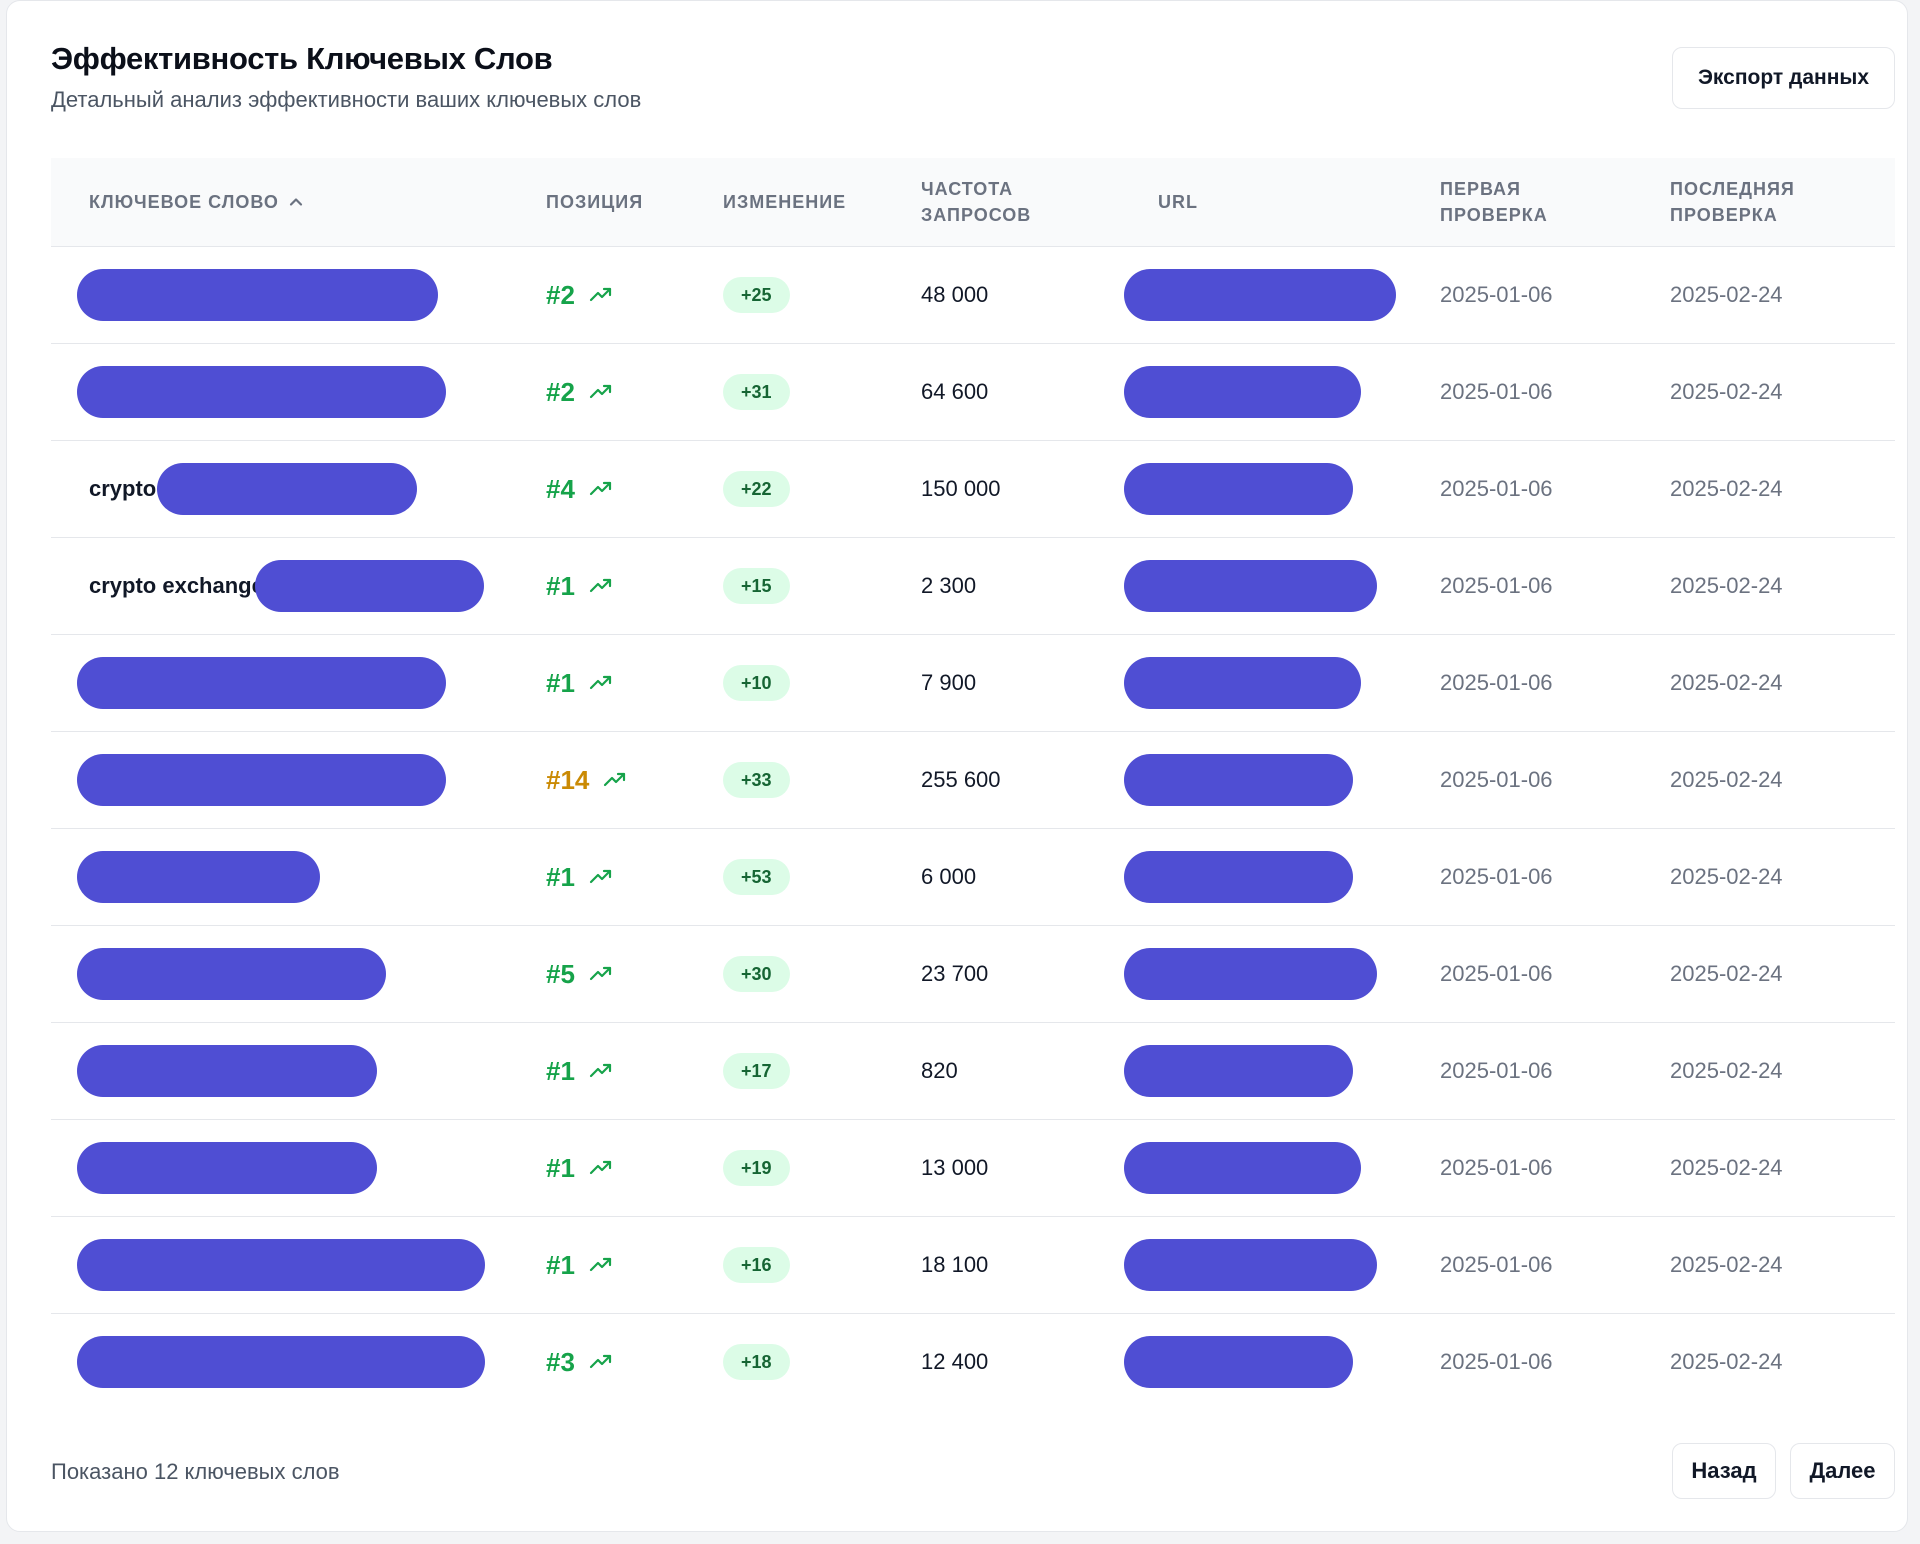 Image resolution: width=1920 pixels, height=1544 pixels. I want to click on column-header-first-check: ПЕРВАЯ ПРОВЕРКА, so click(1494, 202).